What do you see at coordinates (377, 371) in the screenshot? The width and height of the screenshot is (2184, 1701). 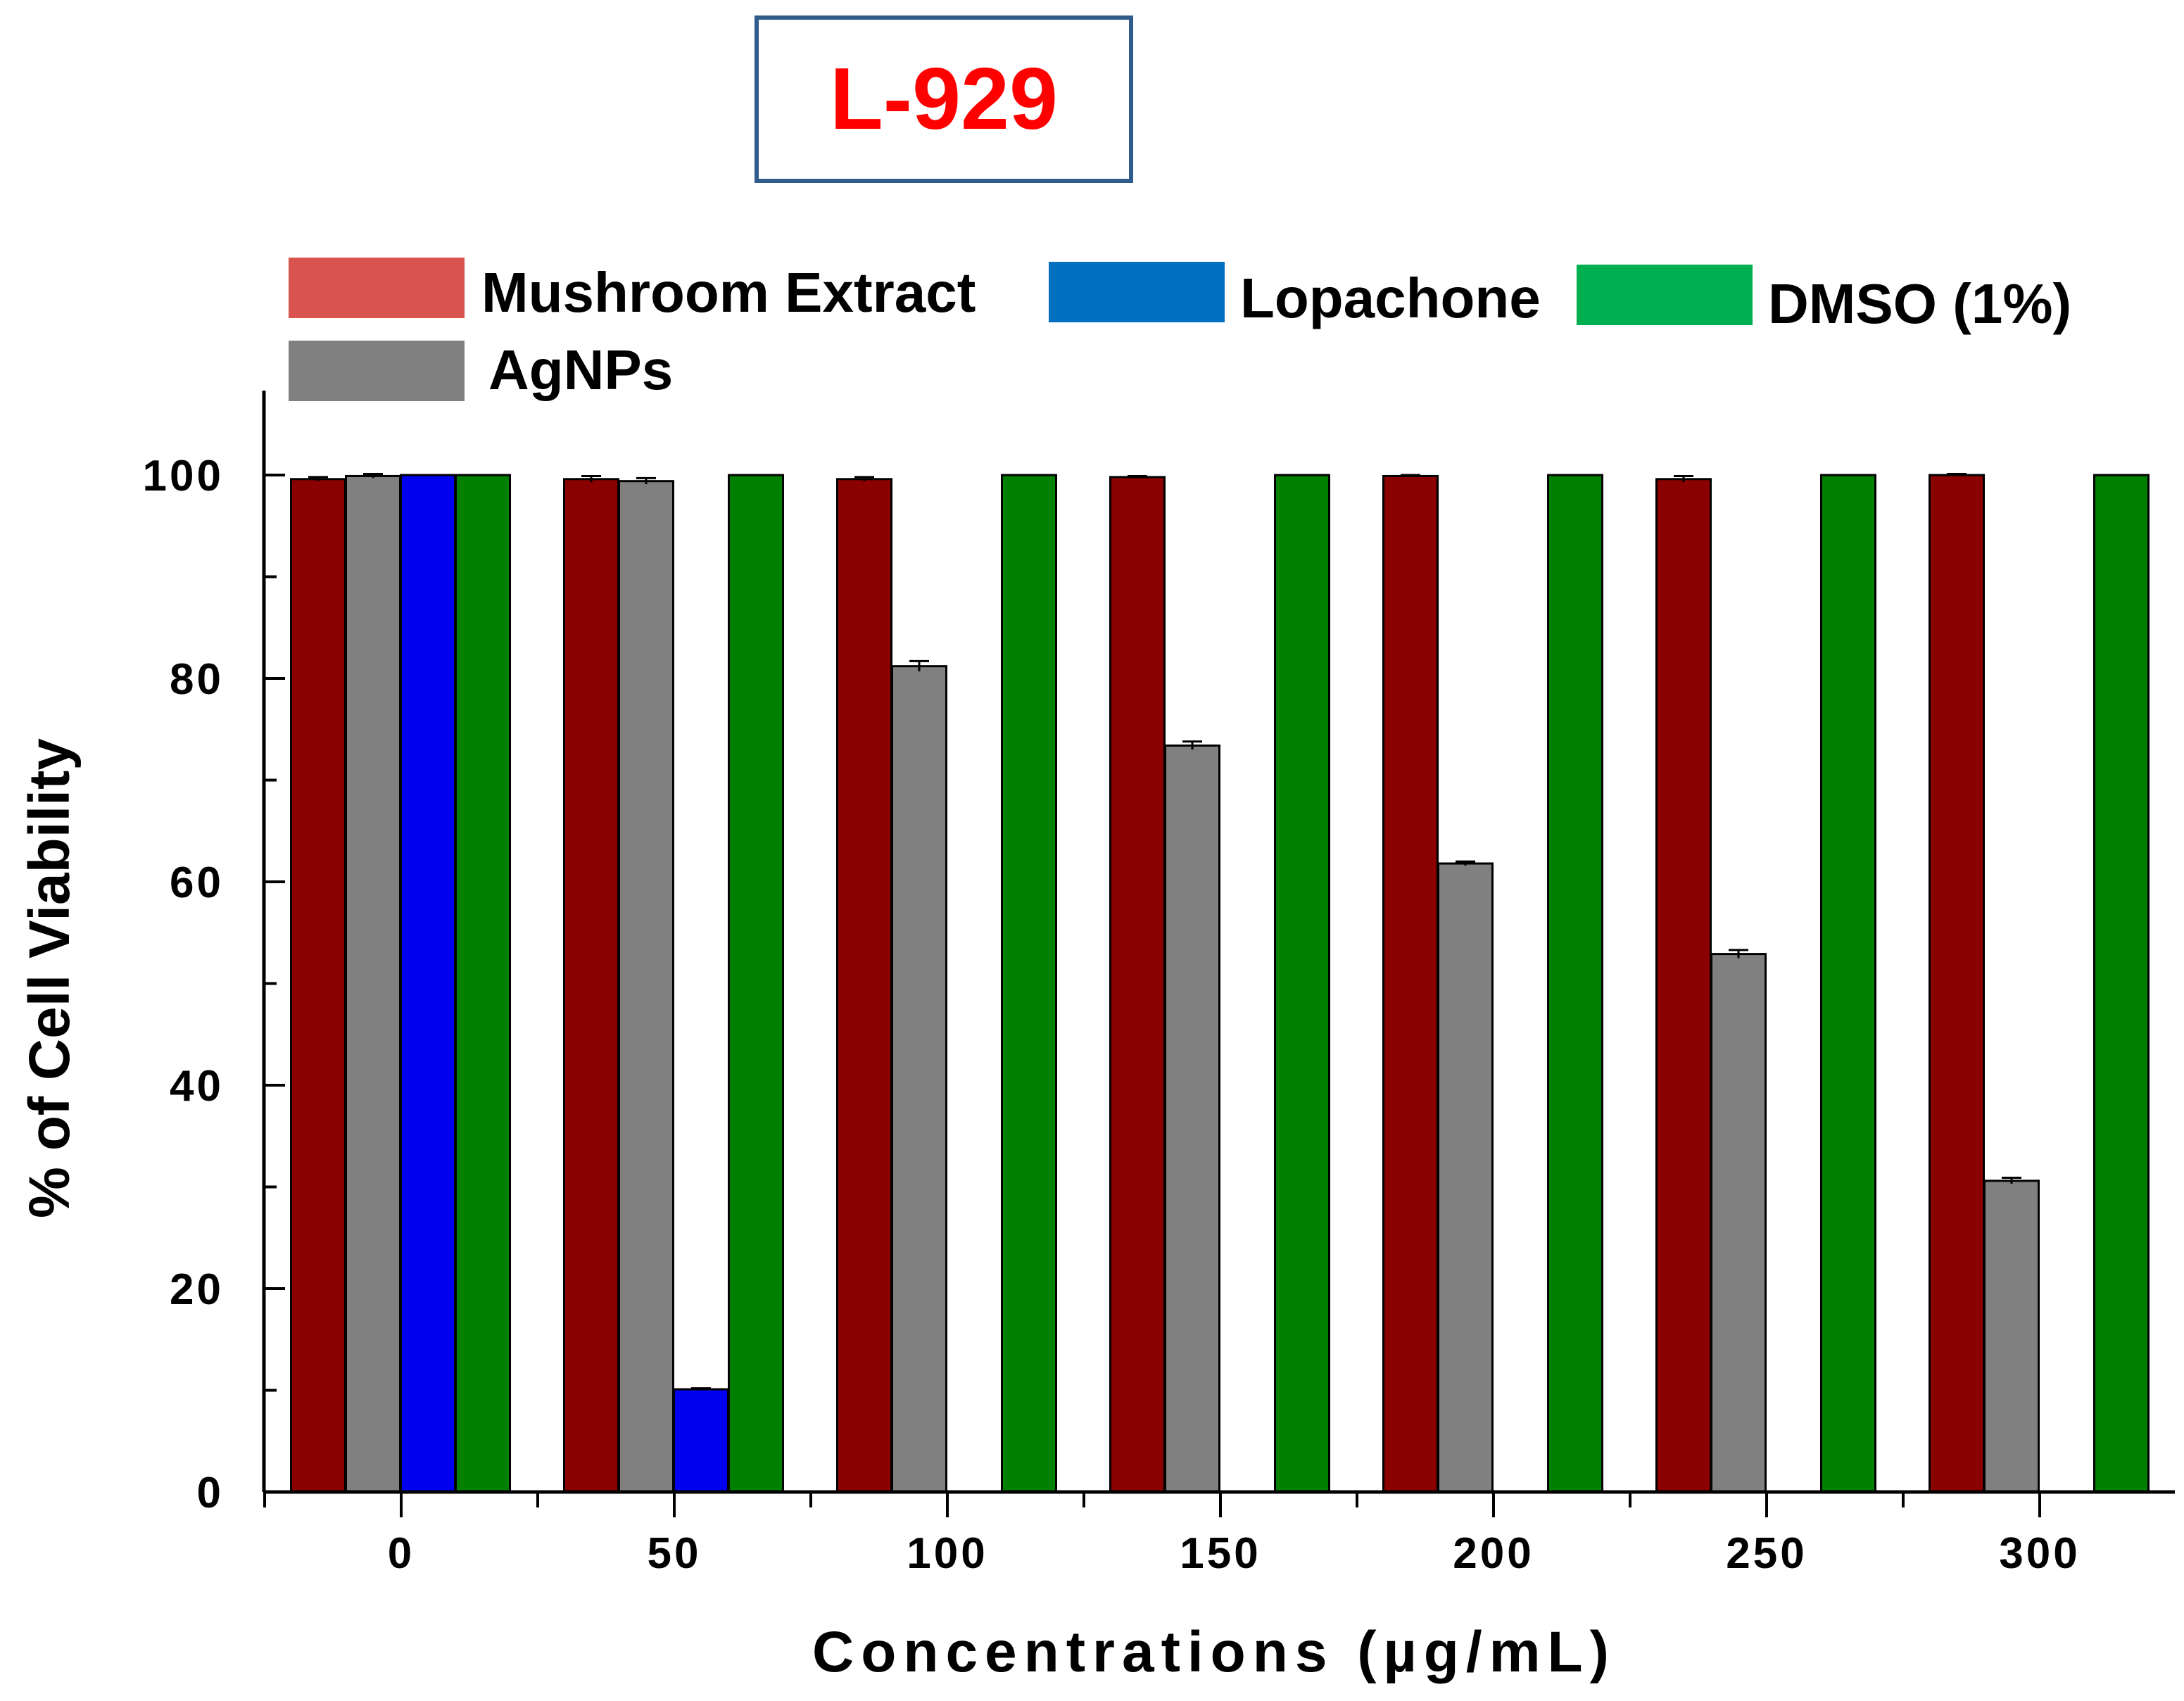 I see `legend-swatch-agnps` at bounding box center [377, 371].